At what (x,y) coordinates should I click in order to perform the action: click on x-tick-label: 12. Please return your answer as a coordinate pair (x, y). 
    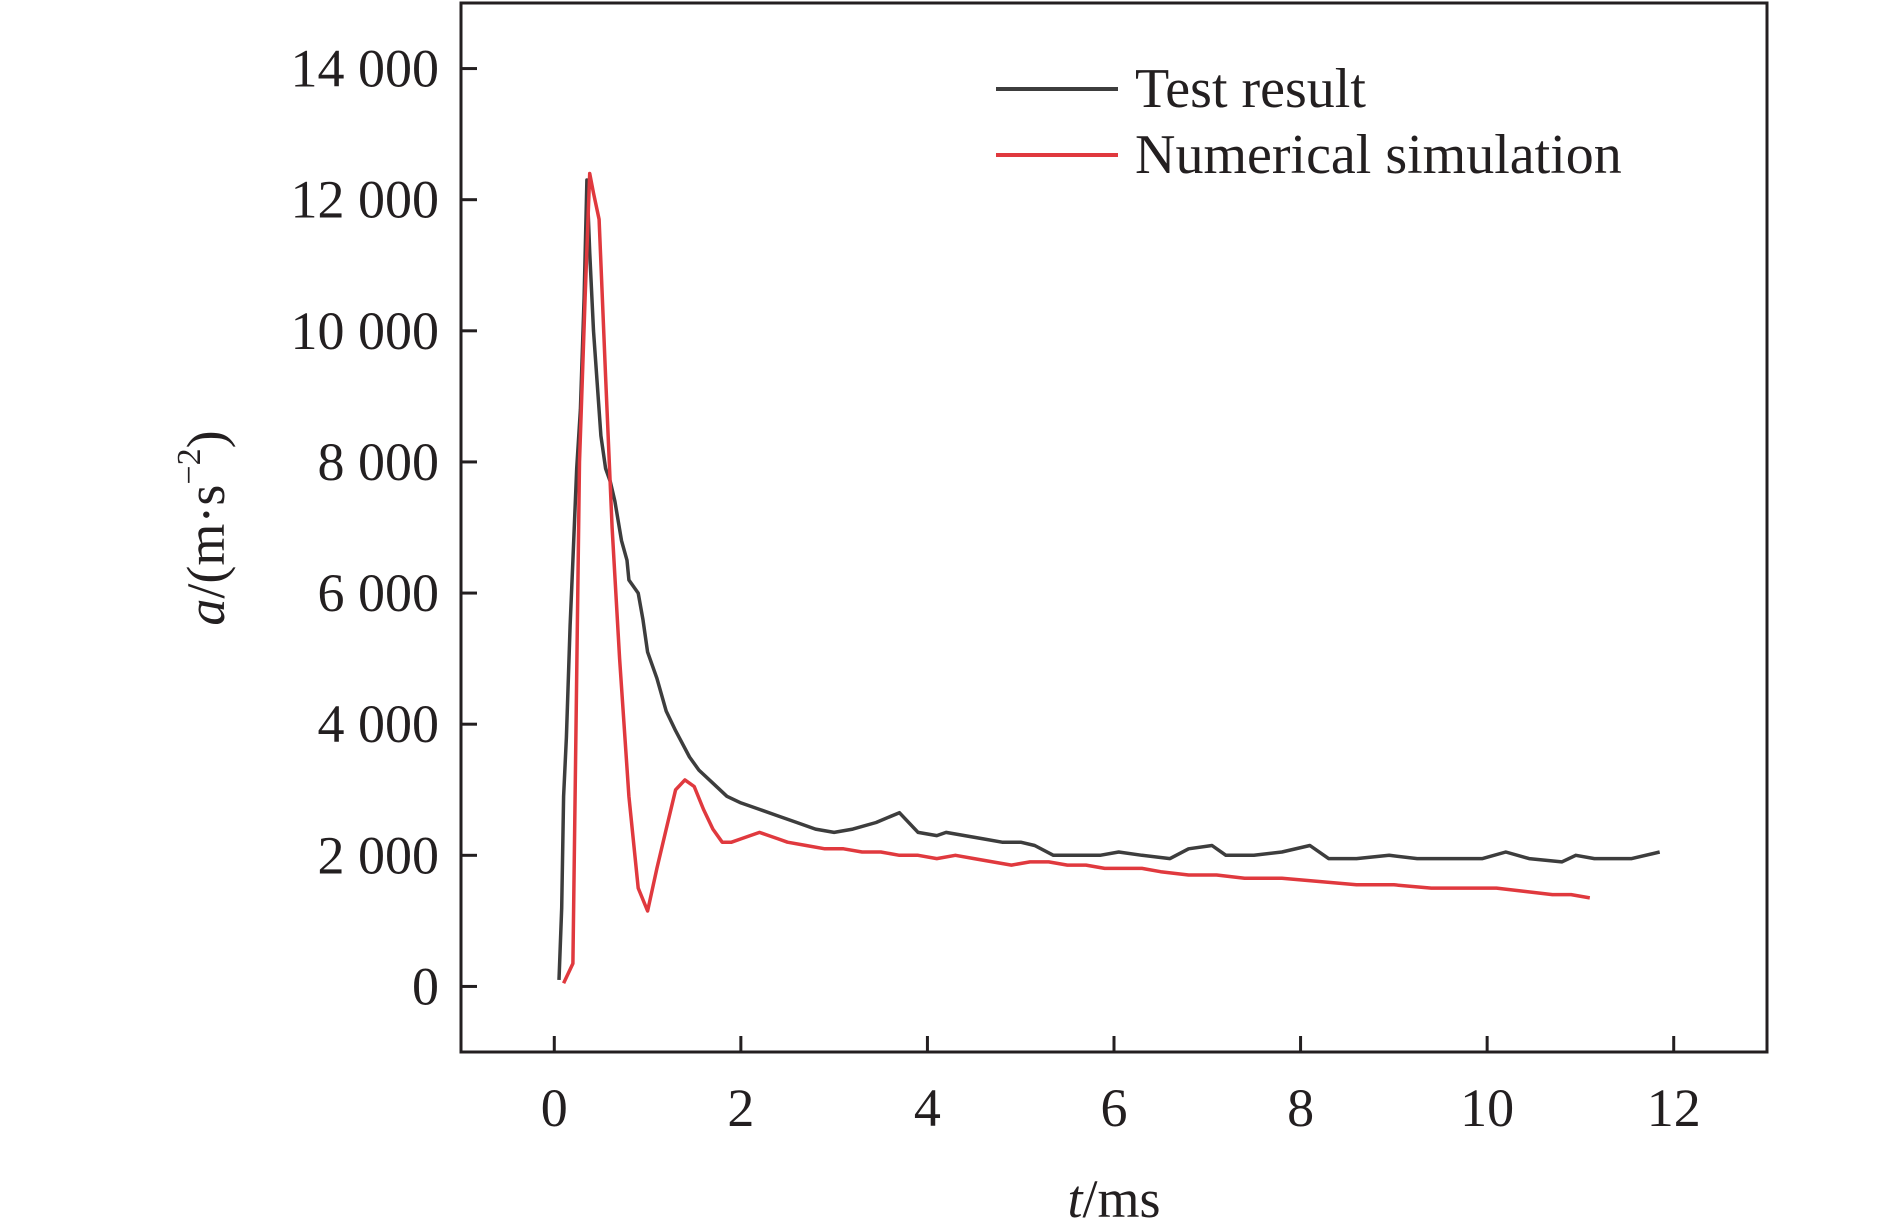
    Looking at the image, I should click on (1674, 1108).